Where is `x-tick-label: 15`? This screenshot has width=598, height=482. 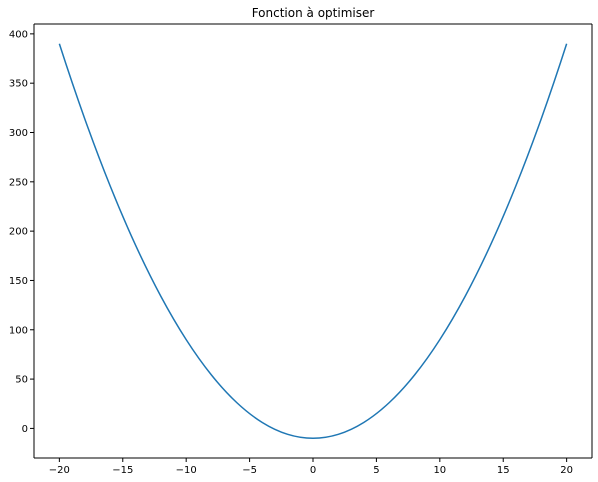 x-tick-label: 15 is located at coordinates (503, 470).